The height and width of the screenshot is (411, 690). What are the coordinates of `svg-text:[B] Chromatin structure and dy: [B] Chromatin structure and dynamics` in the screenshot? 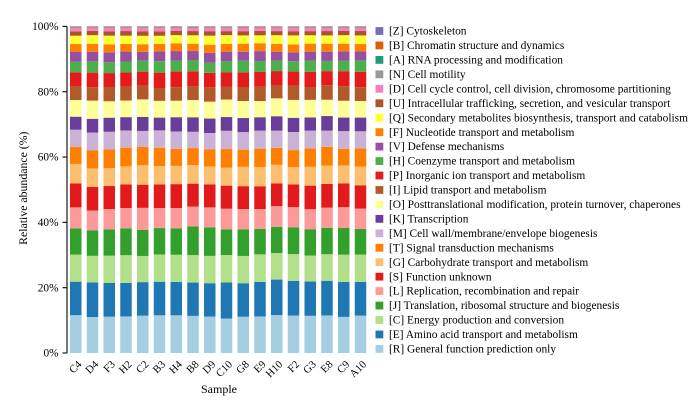 It's located at (477, 46).